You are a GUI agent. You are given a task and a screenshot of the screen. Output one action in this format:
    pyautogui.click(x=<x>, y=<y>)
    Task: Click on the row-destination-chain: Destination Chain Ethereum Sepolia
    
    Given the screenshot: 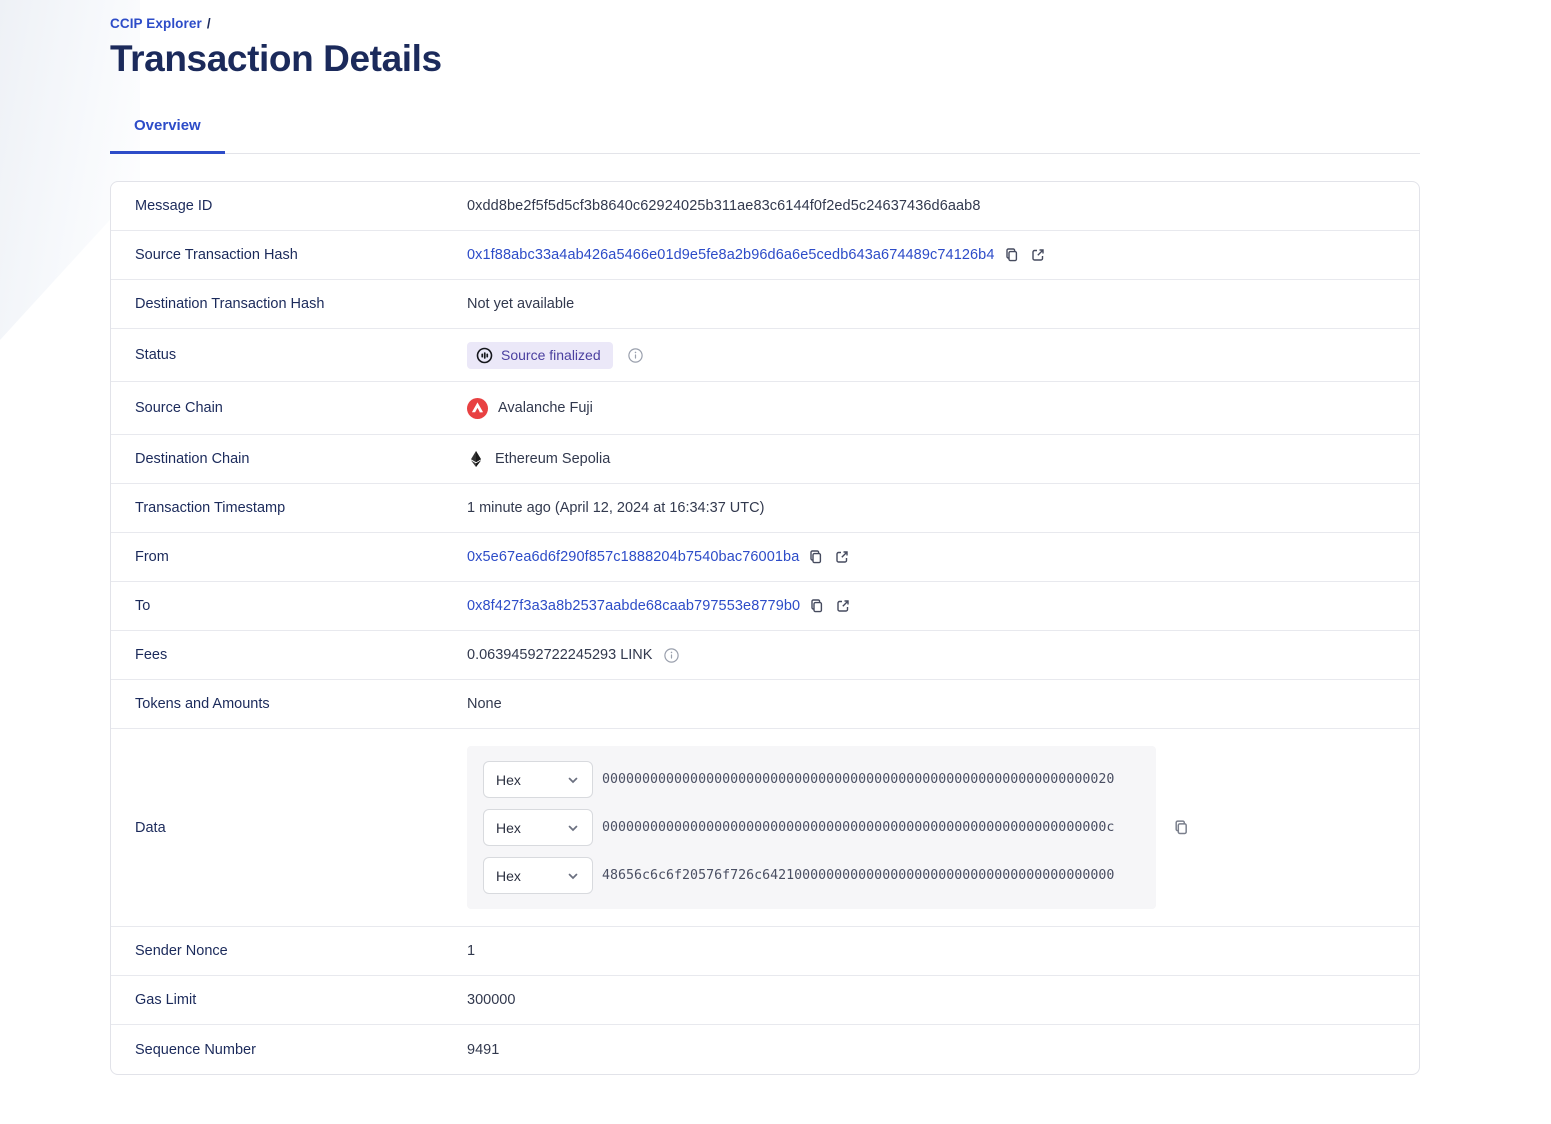 What is the action you would take?
    pyautogui.click(x=765, y=459)
    